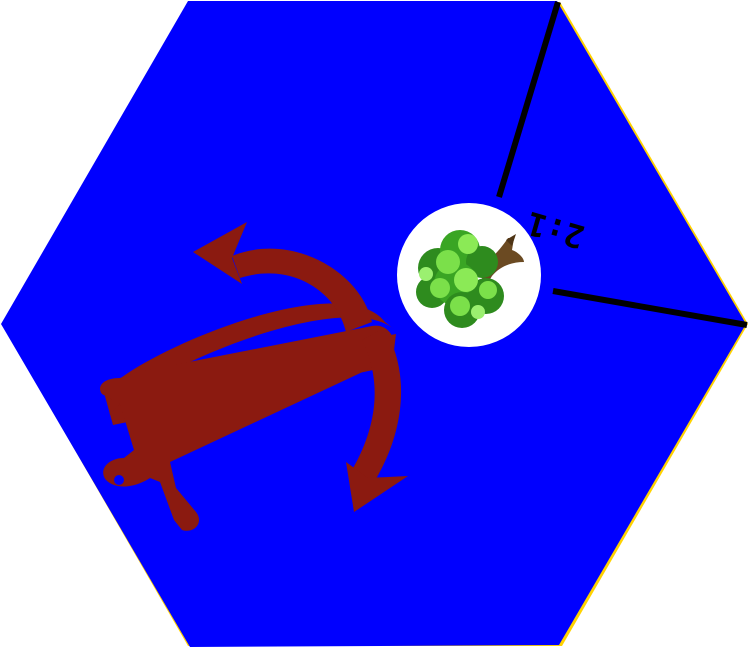  I want to click on port-divider-line-upper, so click(528, 99).